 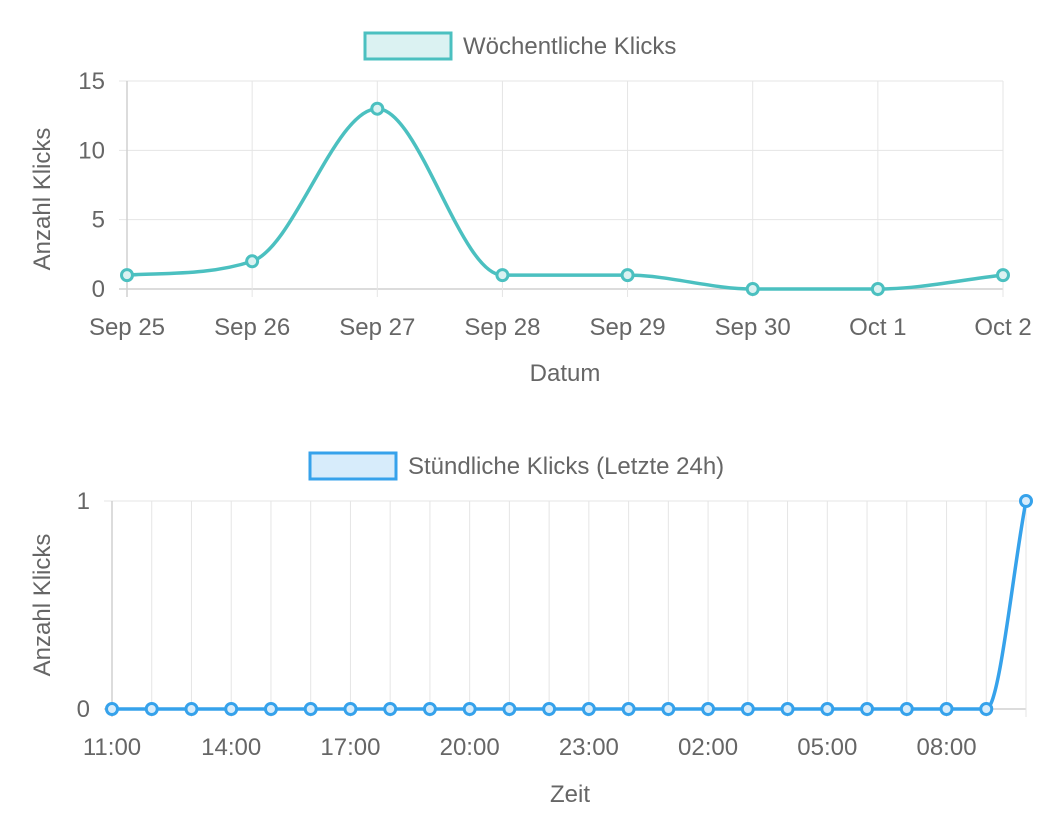 I want to click on hourly-x-tick-label: 11:00, so click(x=112, y=747).